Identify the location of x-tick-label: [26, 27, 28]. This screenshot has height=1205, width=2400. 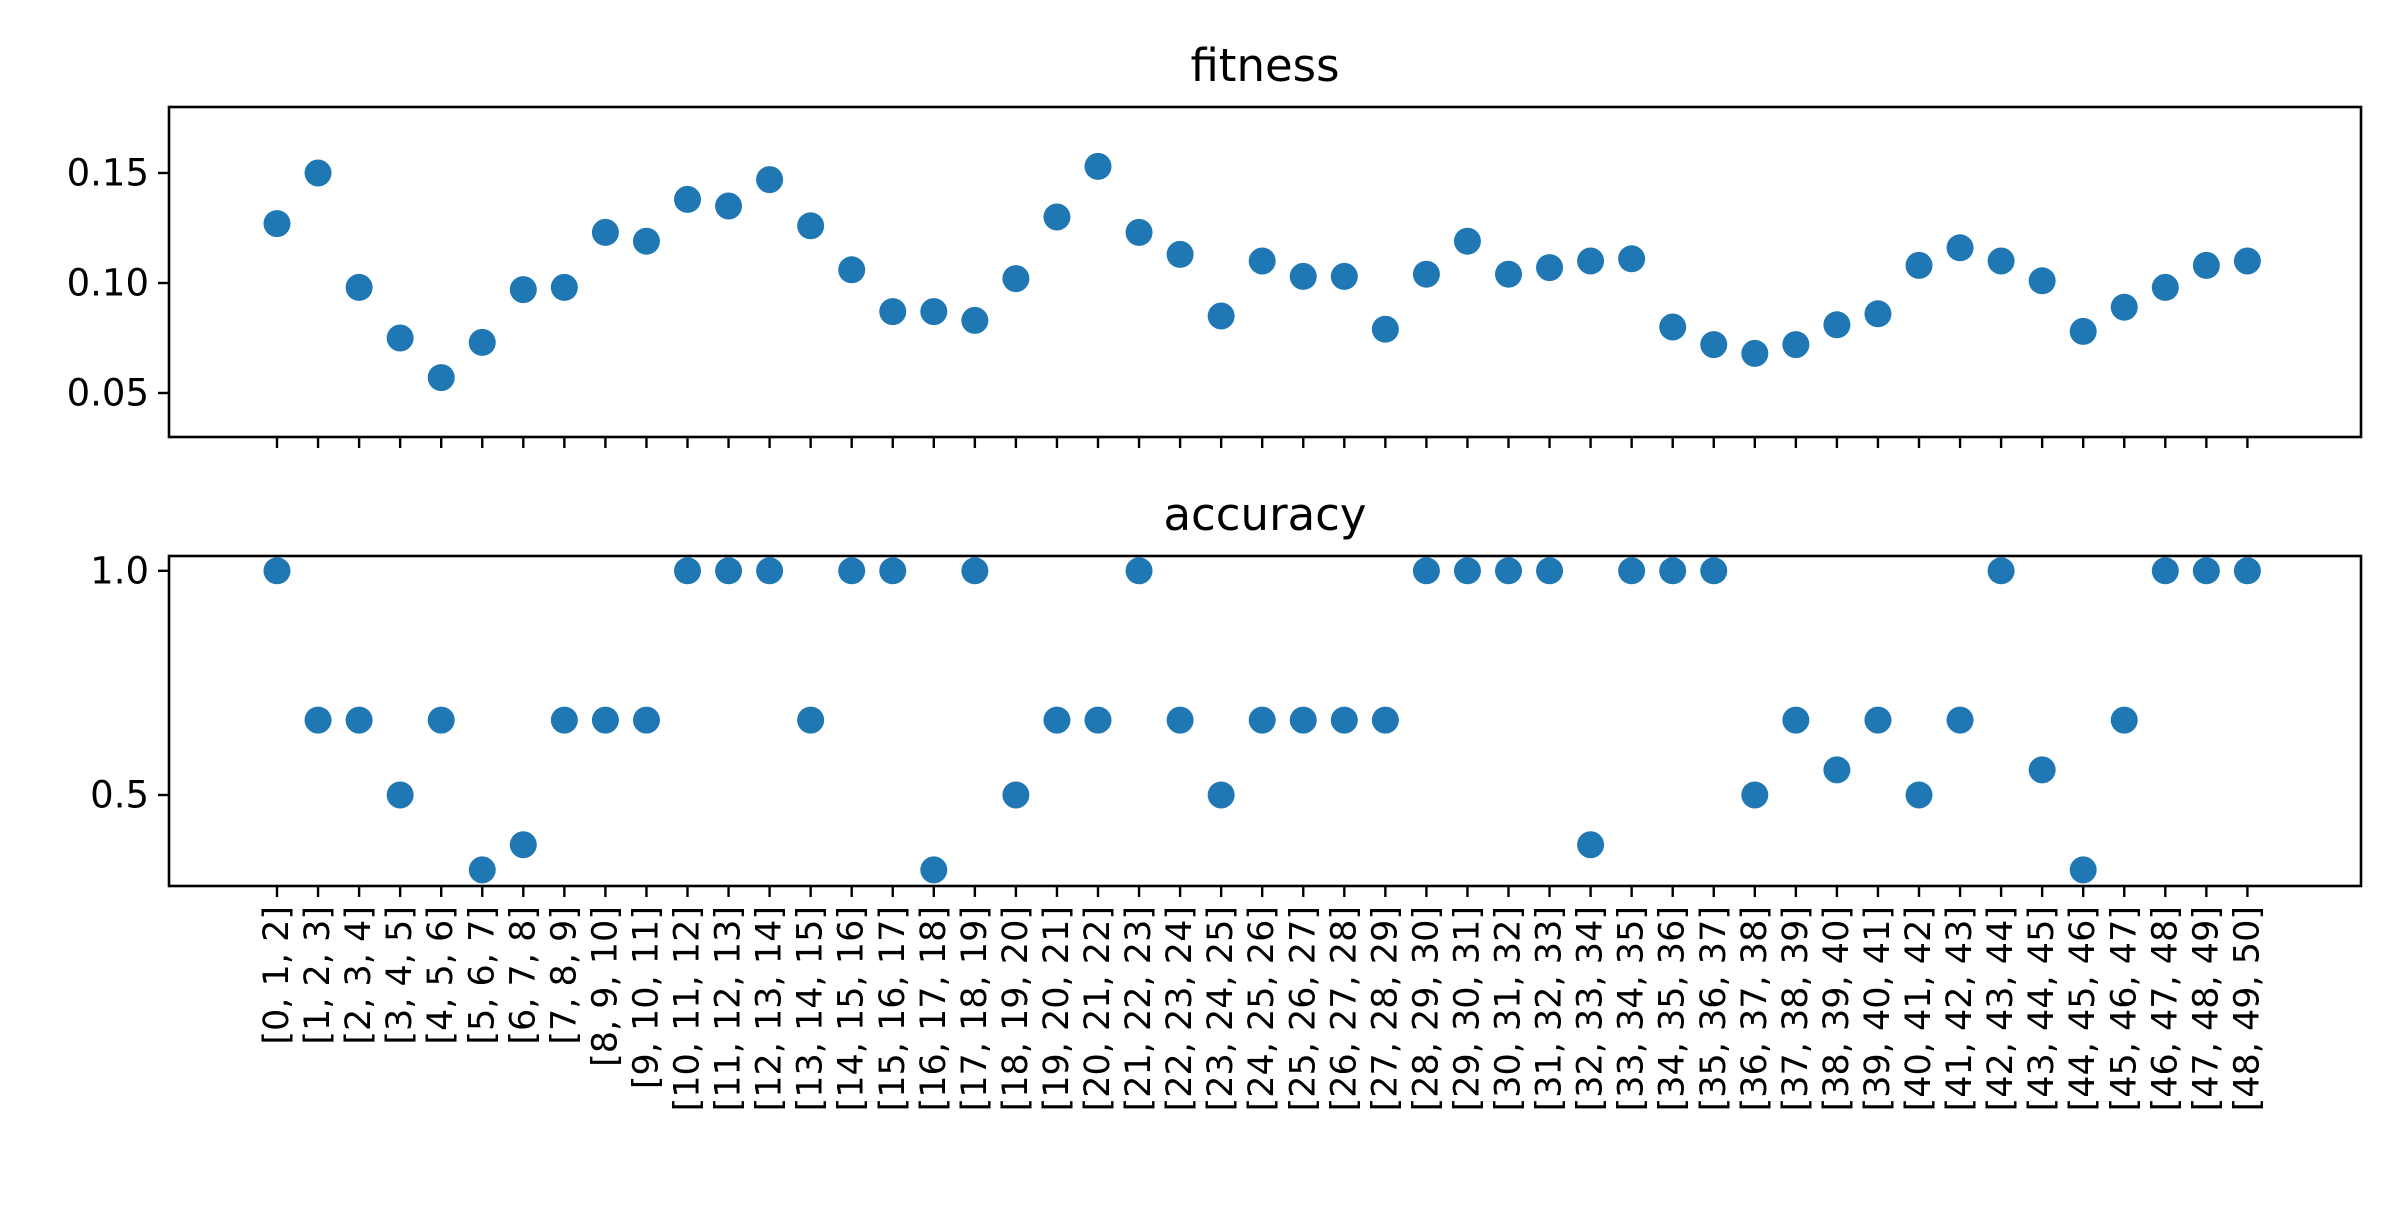
(1344, 1008).